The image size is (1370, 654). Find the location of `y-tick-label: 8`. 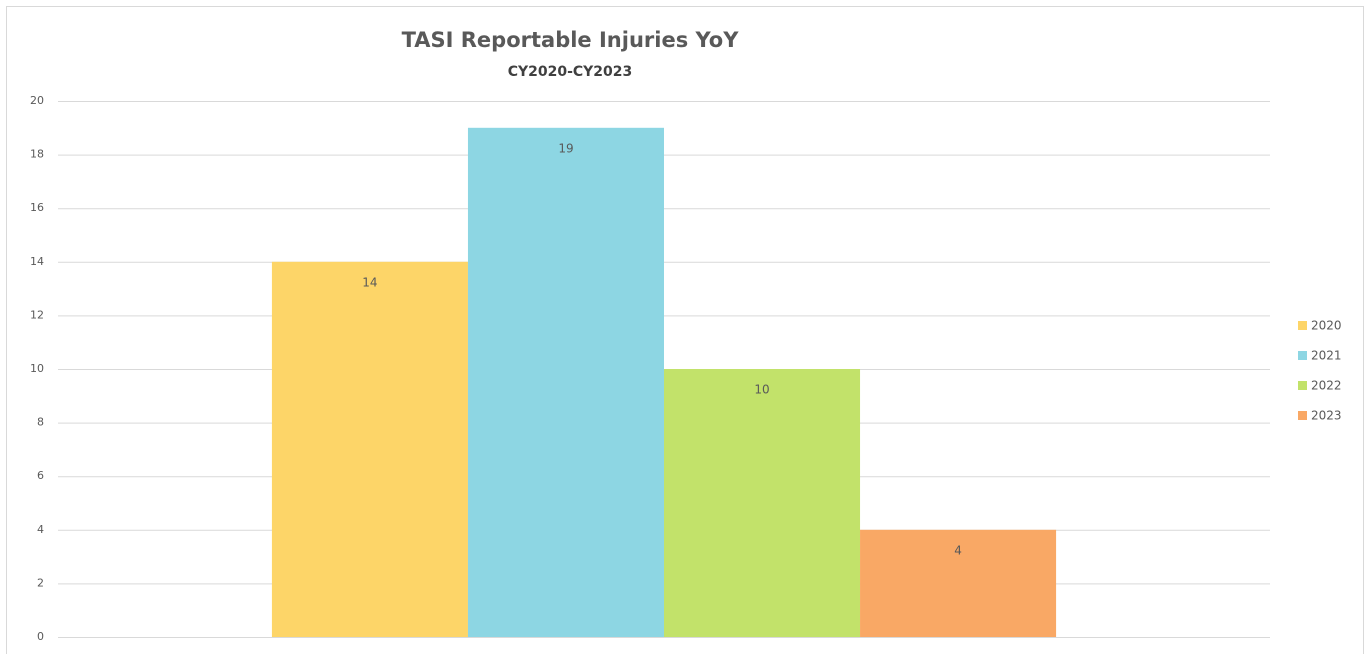

y-tick-label: 8 is located at coordinates (40, 422).